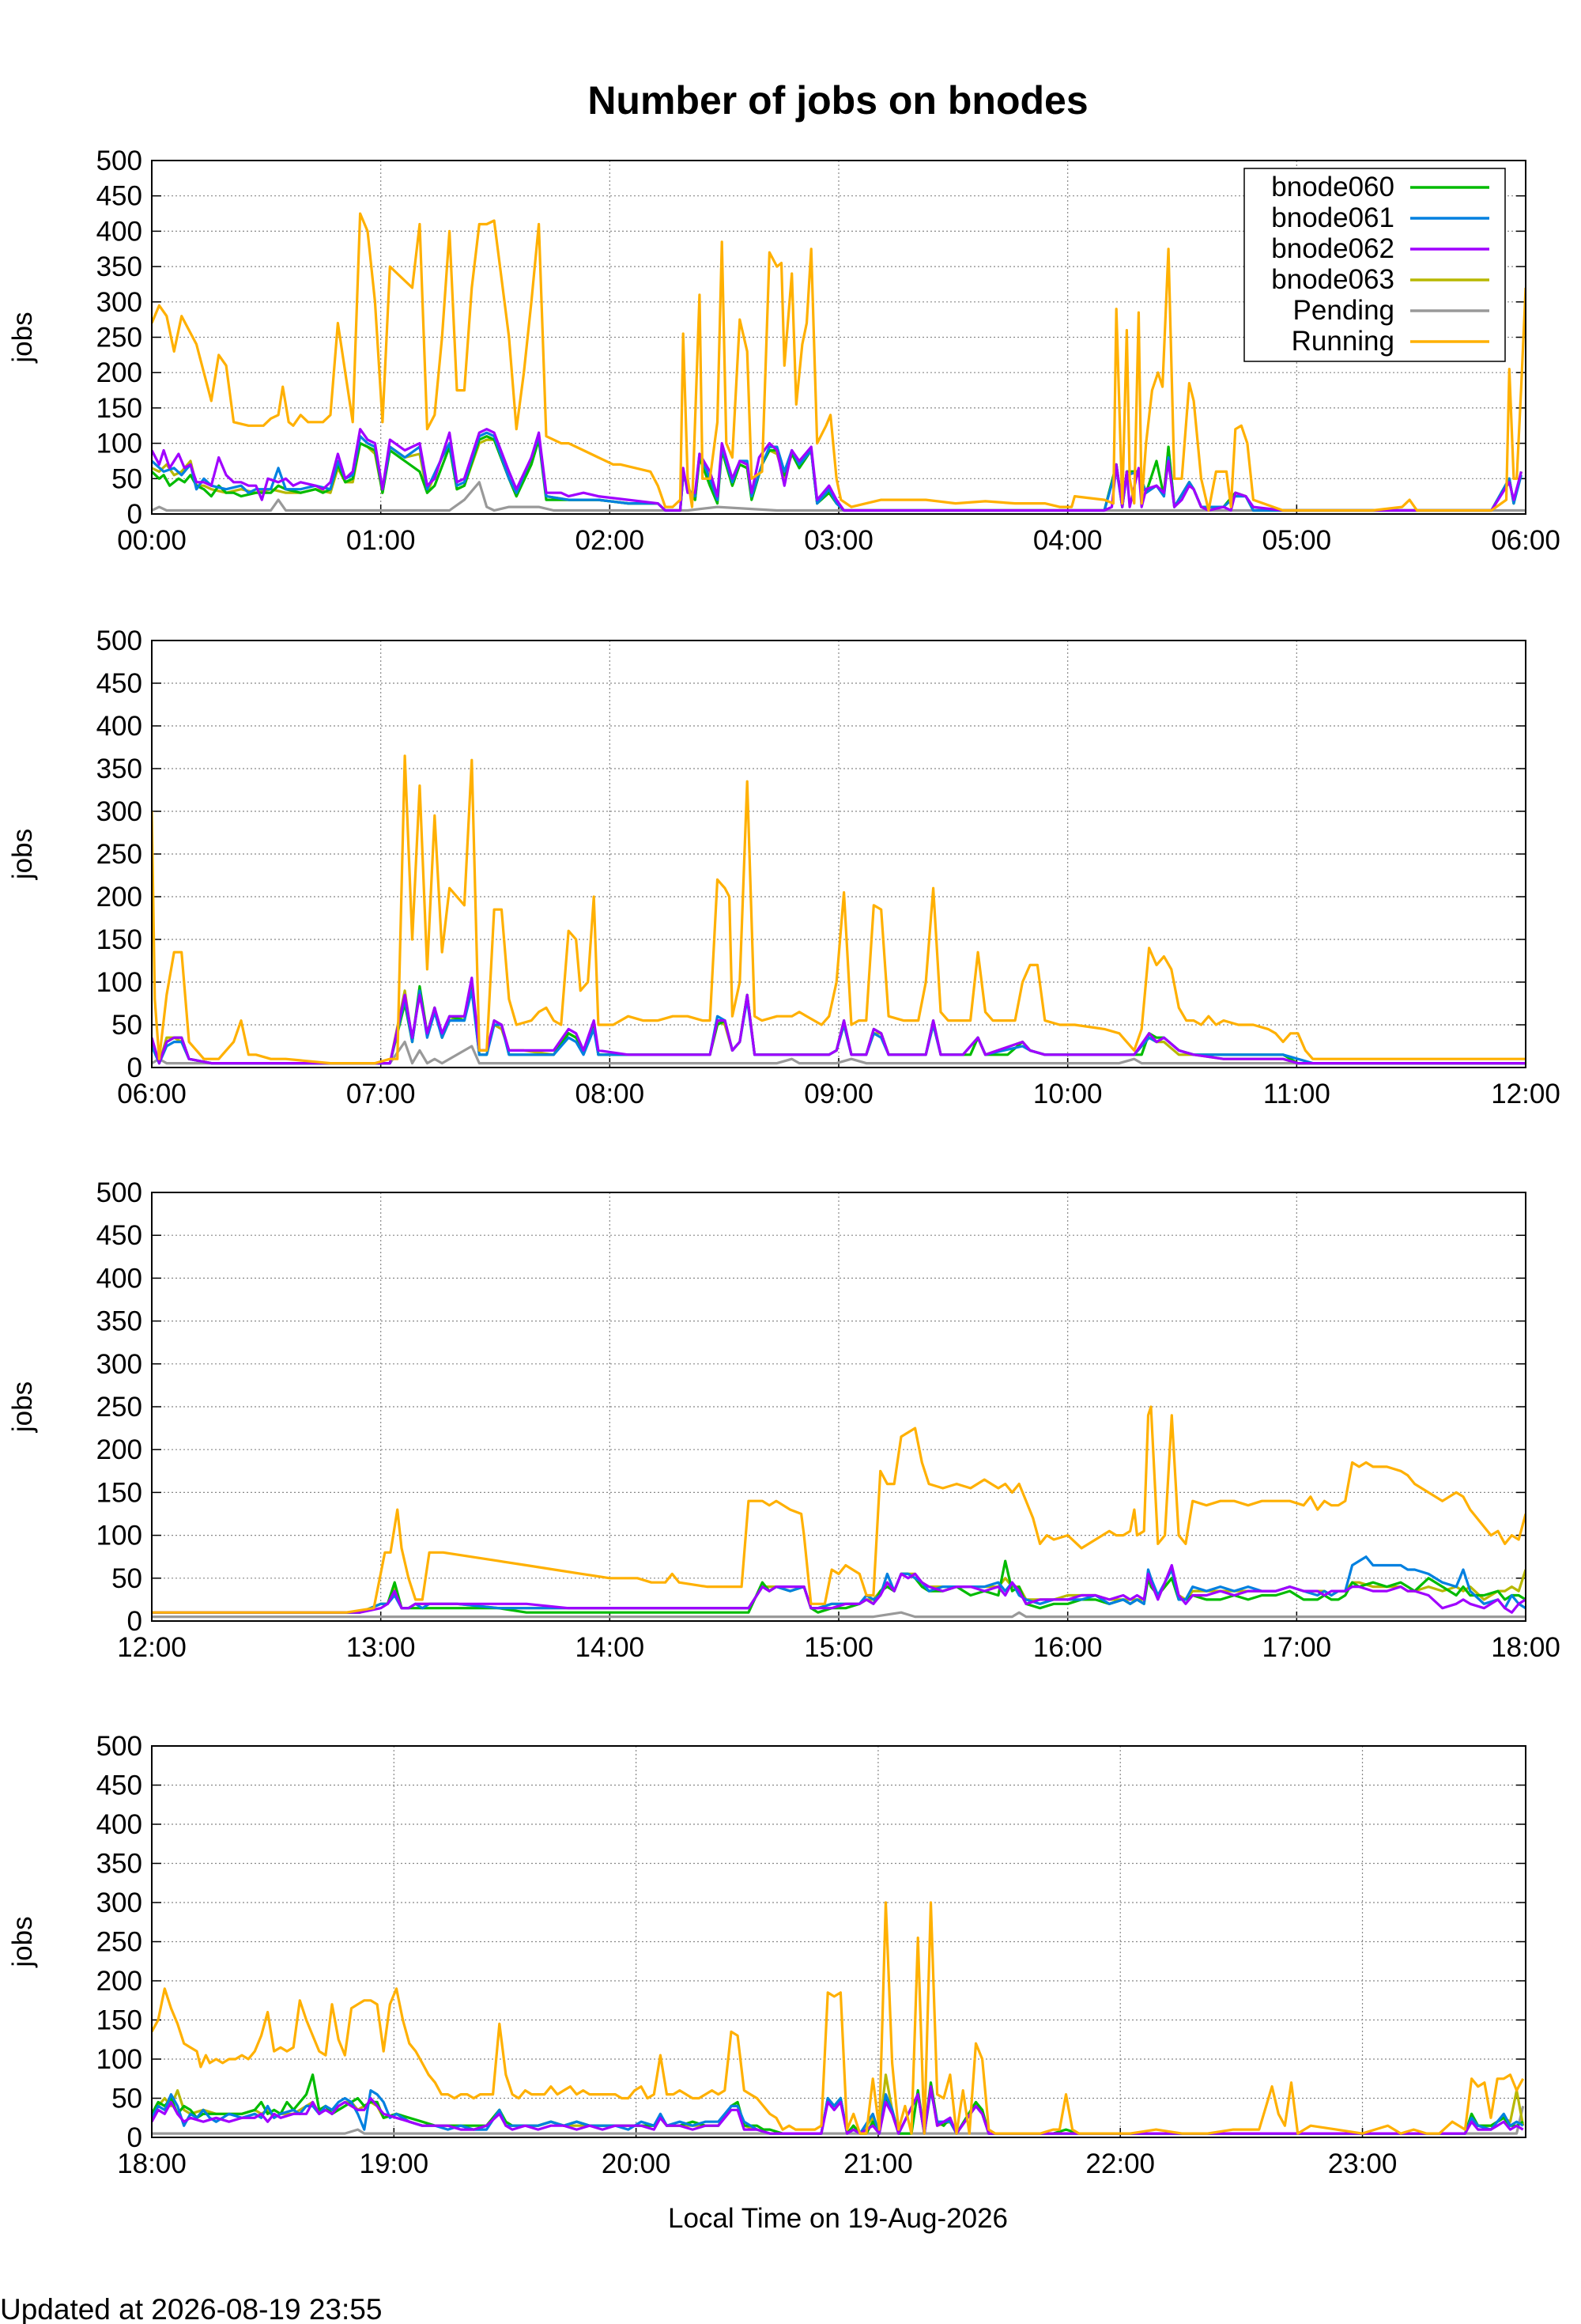 This screenshot has height=2324, width=1581. I want to click on x-tick-label: 01:00, so click(381, 540).